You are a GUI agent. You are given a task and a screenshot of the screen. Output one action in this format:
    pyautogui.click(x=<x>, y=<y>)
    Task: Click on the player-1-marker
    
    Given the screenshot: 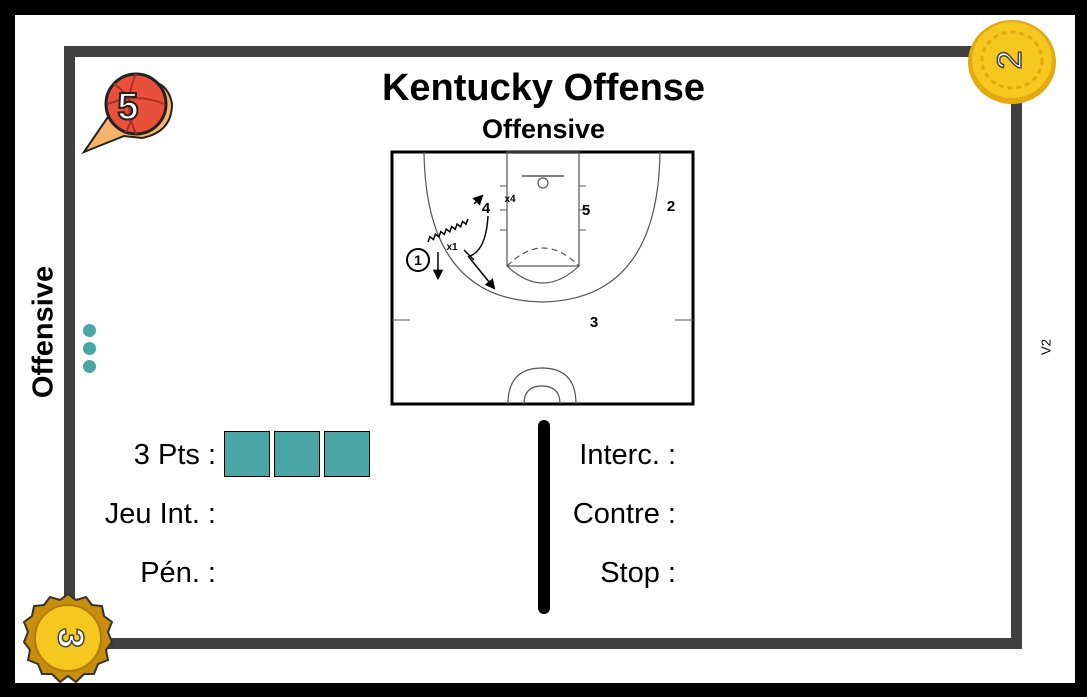 What is the action you would take?
    pyautogui.click(x=418, y=260)
    